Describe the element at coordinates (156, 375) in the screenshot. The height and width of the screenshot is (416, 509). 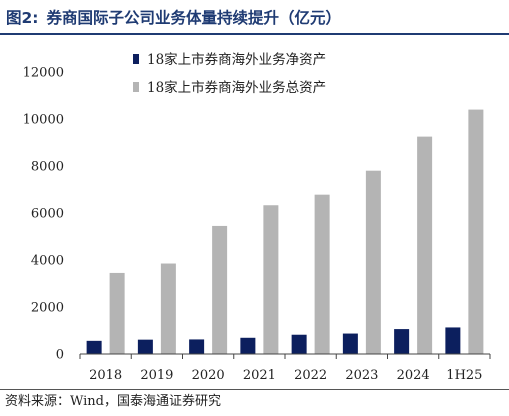
I see `x-tick-label: 2019` at that location.